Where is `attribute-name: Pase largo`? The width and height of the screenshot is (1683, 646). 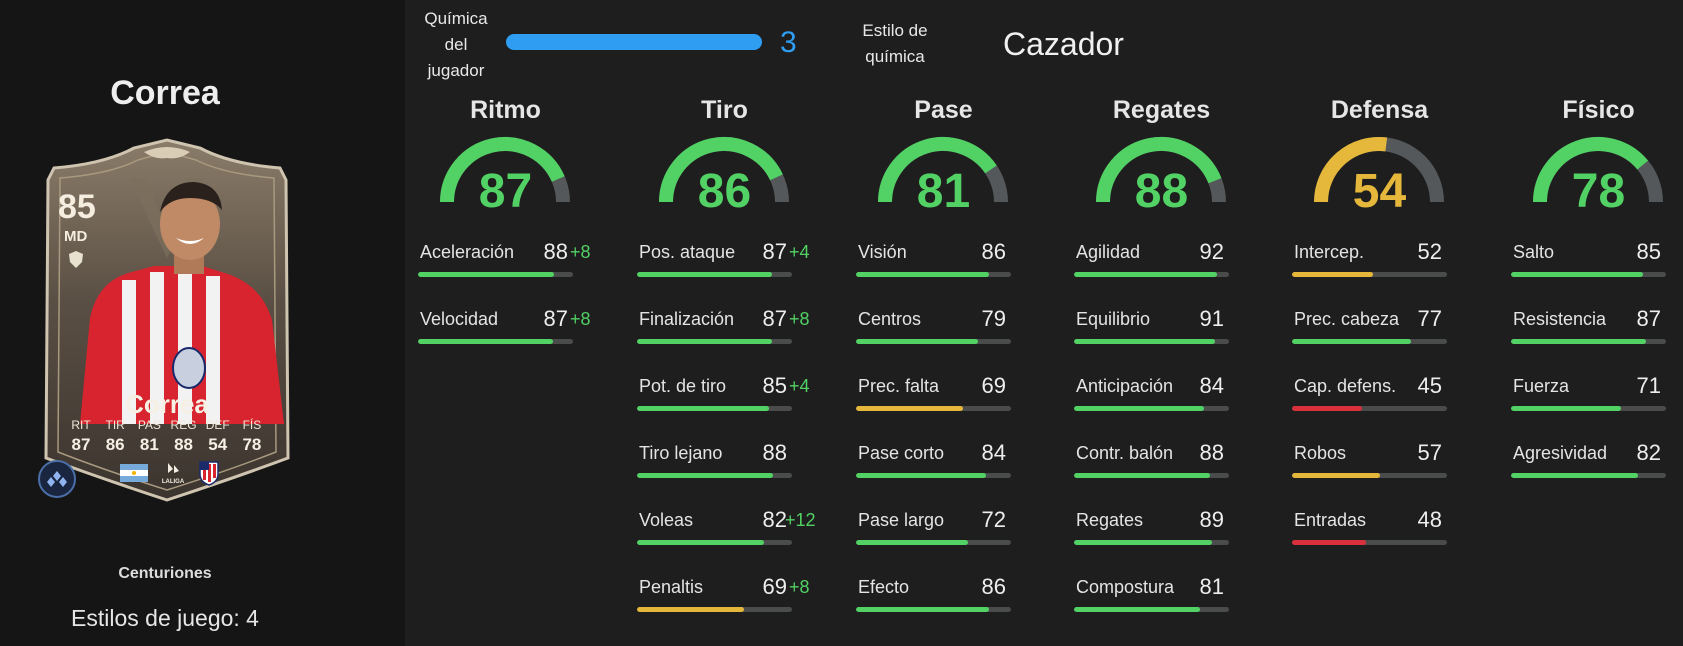 attribute-name: Pase largo is located at coordinates (901, 520).